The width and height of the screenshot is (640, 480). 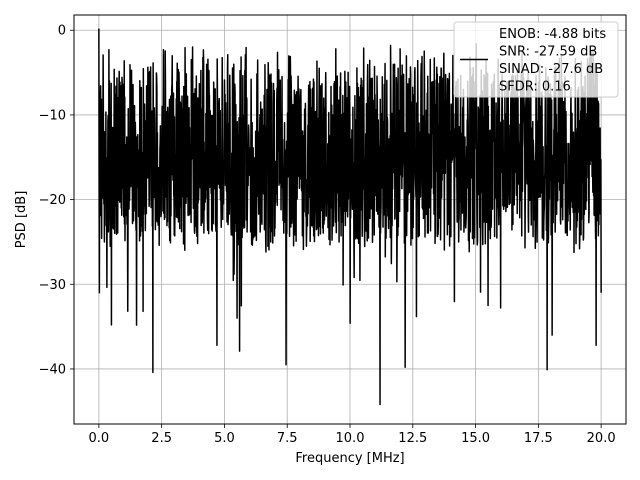 What do you see at coordinates (349, 458) in the screenshot?
I see `x-axis-label: Frequency [MHz]` at bounding box center [349, 458].